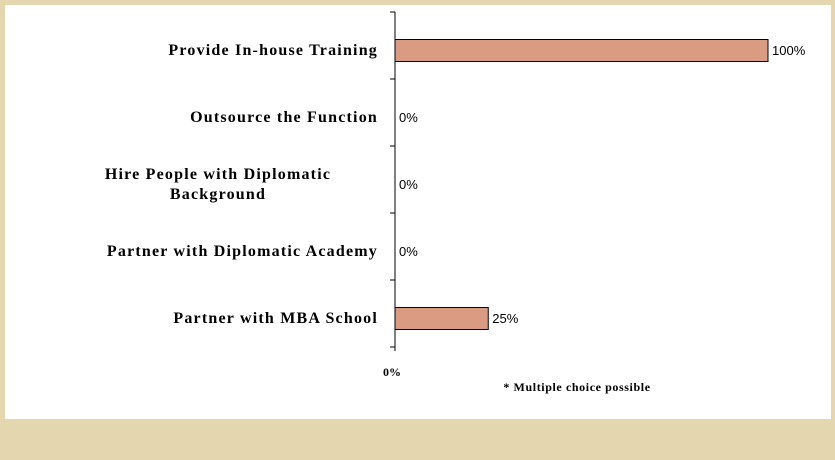 Image resolution: width=835 pixels, height=460 pixels. I want to click on category-label: Partner with Diplomatic Academy, so click(242, 251).